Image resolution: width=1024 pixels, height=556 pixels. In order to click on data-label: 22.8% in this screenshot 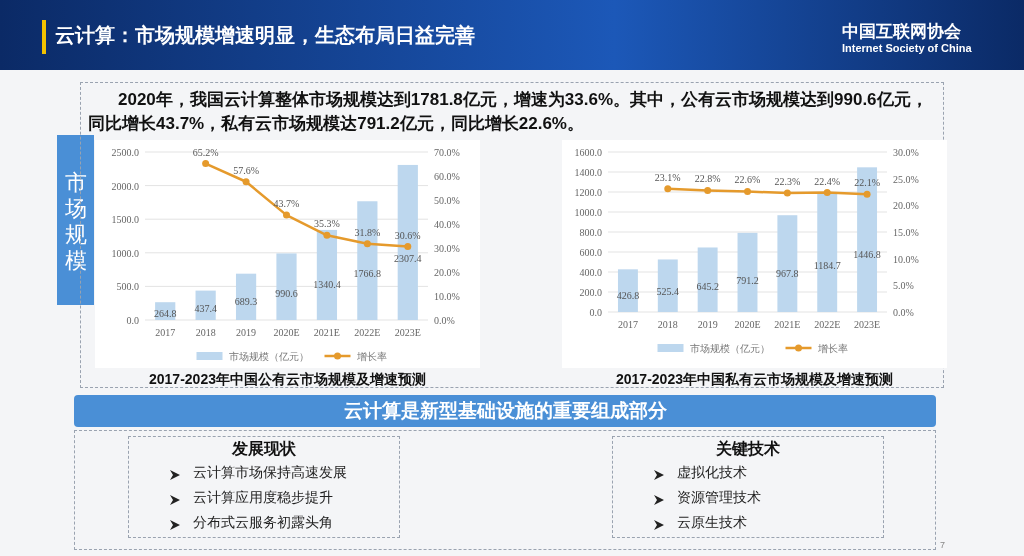, I will do `click(707, 179)`.